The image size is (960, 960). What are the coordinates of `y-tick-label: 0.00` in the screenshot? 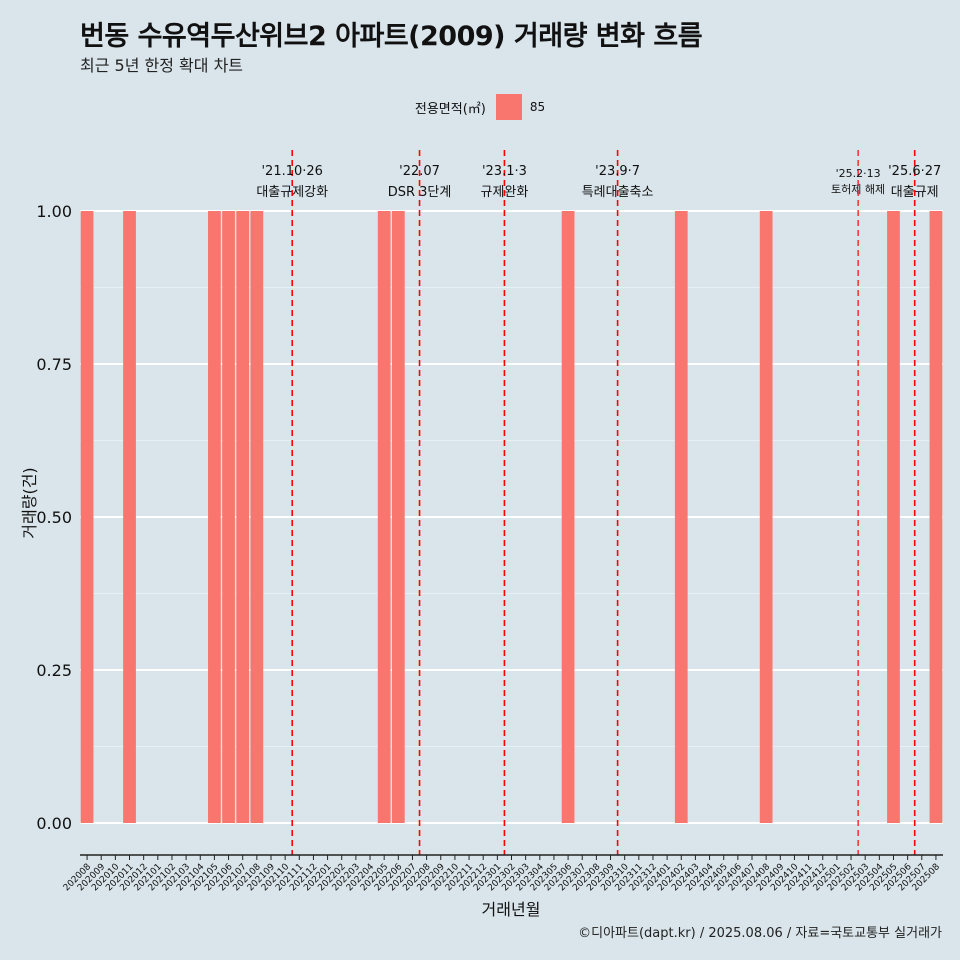 It's located at (54, 823).